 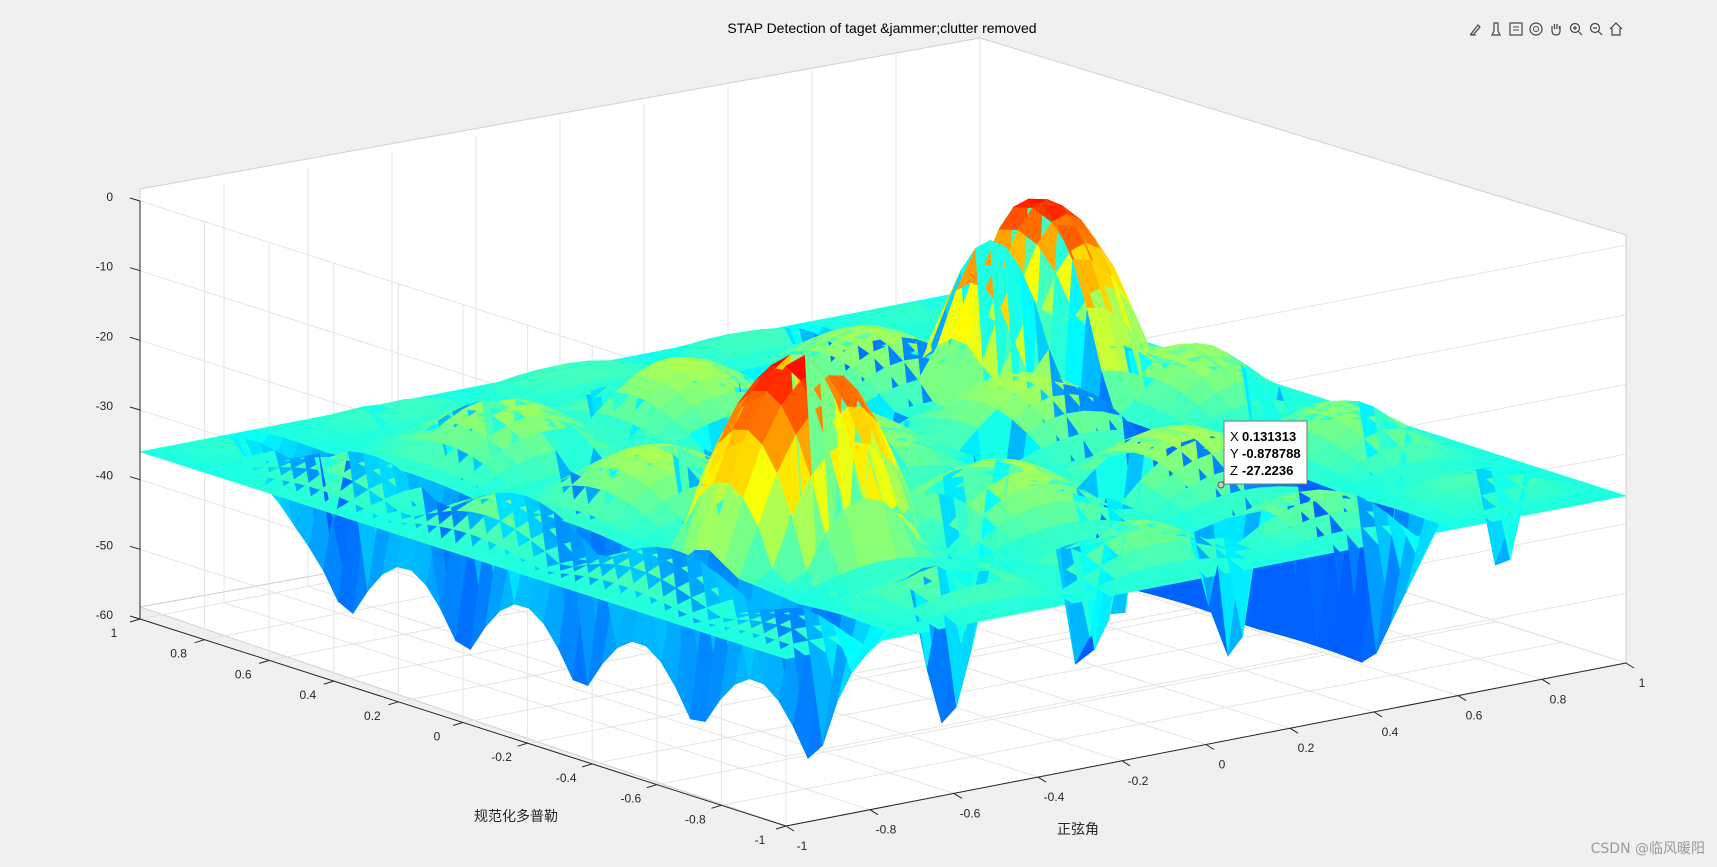 What do you see at coordinates (802, 846) in the screenshot?
I see `x-tick-label: -1` at bounding box center [802, 846].